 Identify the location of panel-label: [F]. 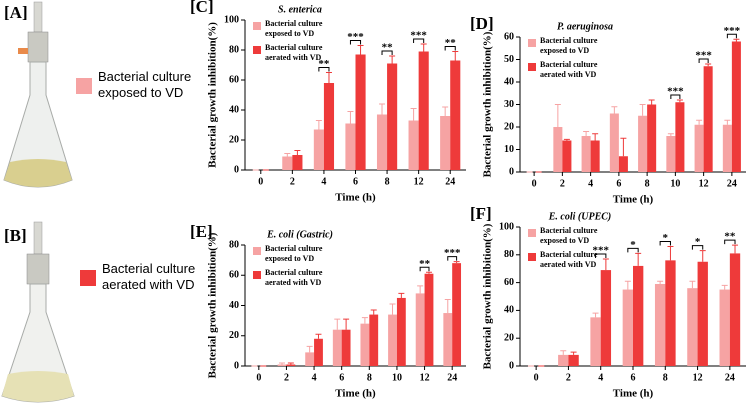
(481, 213).